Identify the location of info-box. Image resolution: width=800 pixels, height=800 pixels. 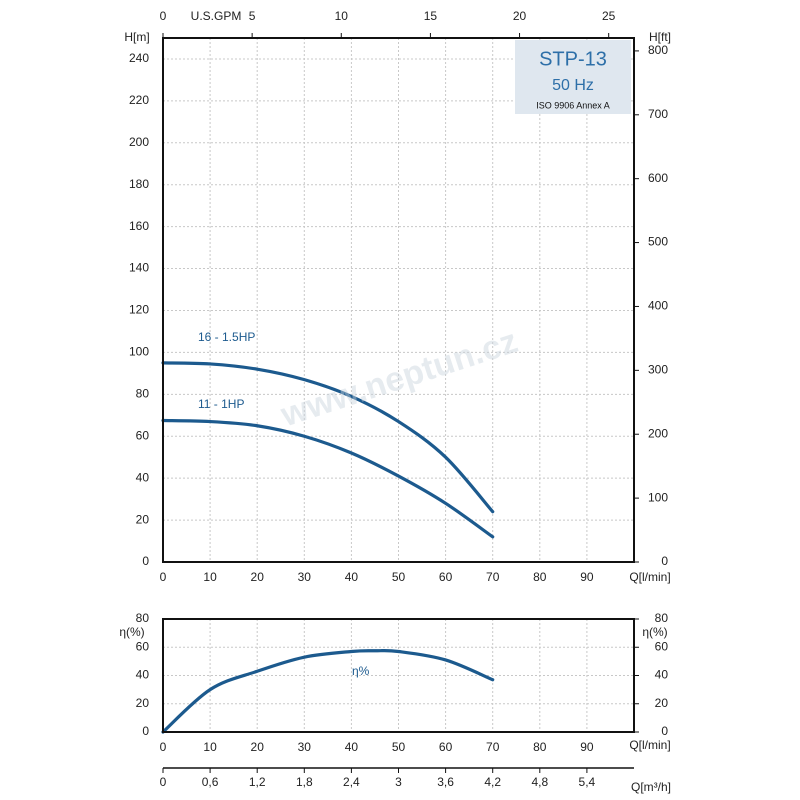
(573, 77).